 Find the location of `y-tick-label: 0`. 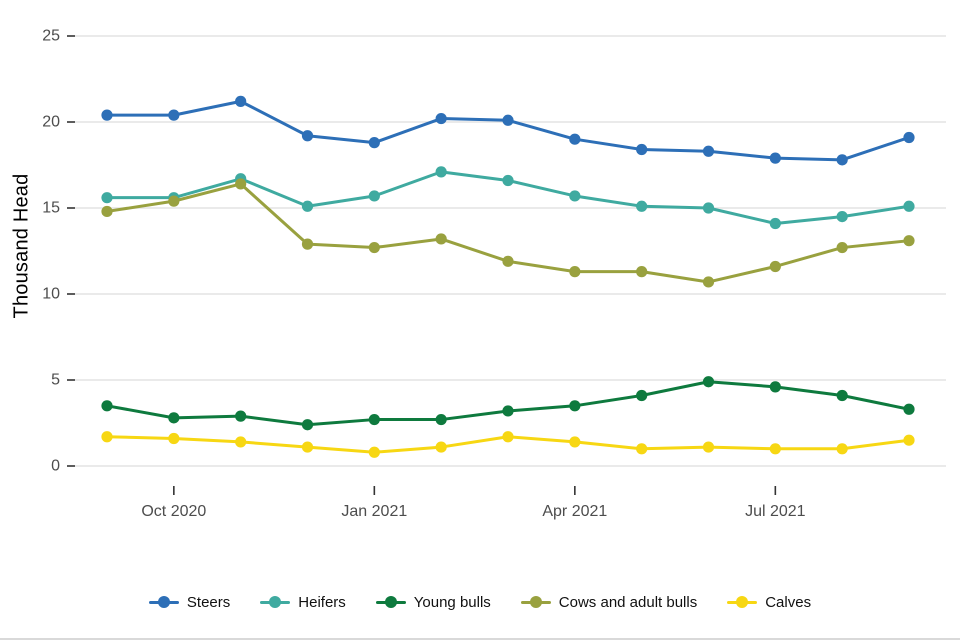

y-tick-label: 0 is located at coordinates (55, 466).